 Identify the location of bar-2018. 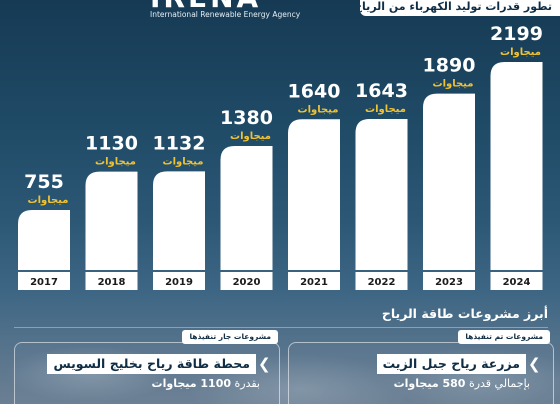
(111, 220).